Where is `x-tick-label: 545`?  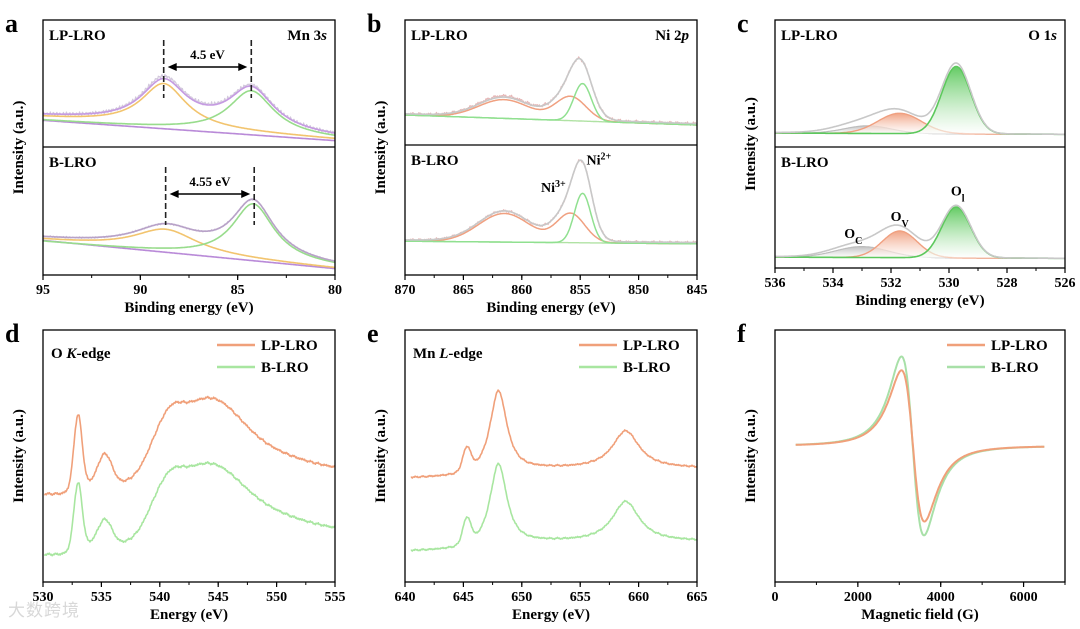 x-tick-label: 545 is located at coordinates (218, 597).